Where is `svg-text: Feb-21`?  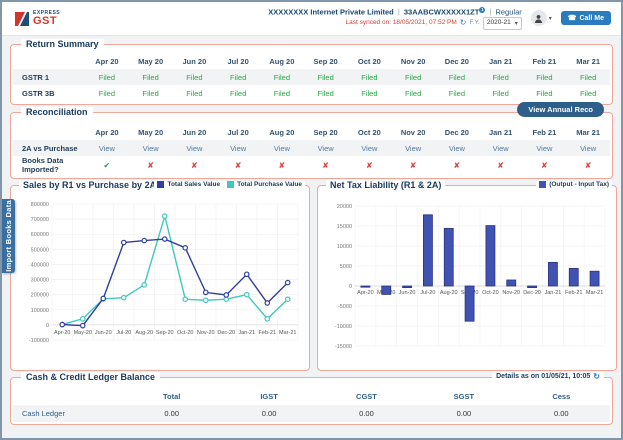 svg-text: Feb-21 is located at coordinates (573, 293).